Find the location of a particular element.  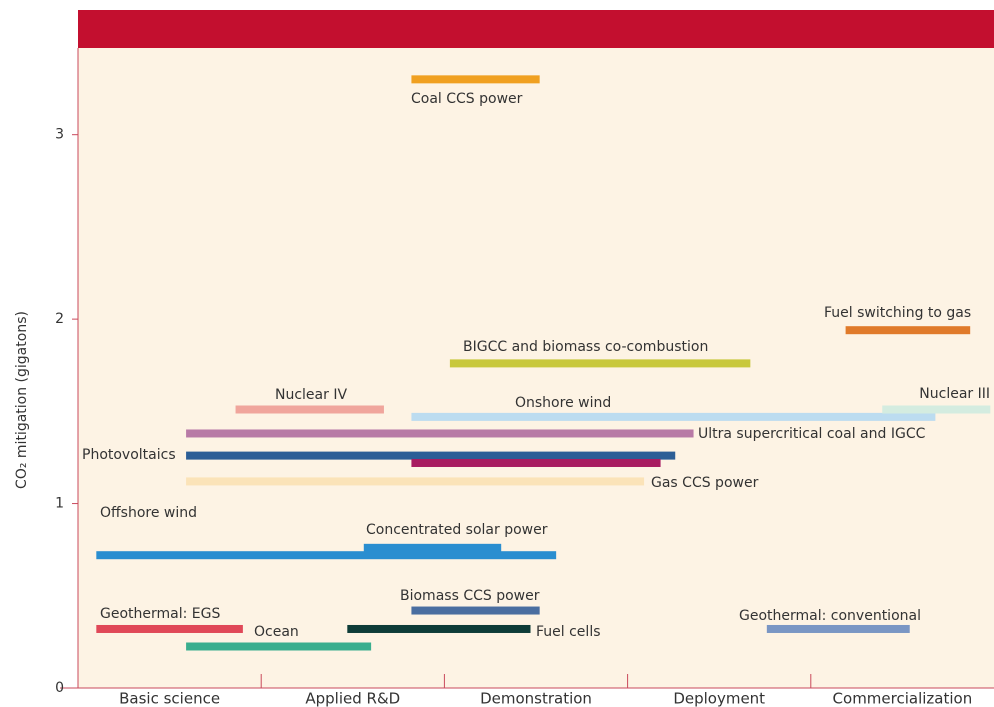

y-tick-label: 3 is located at coordinates (59, 135).